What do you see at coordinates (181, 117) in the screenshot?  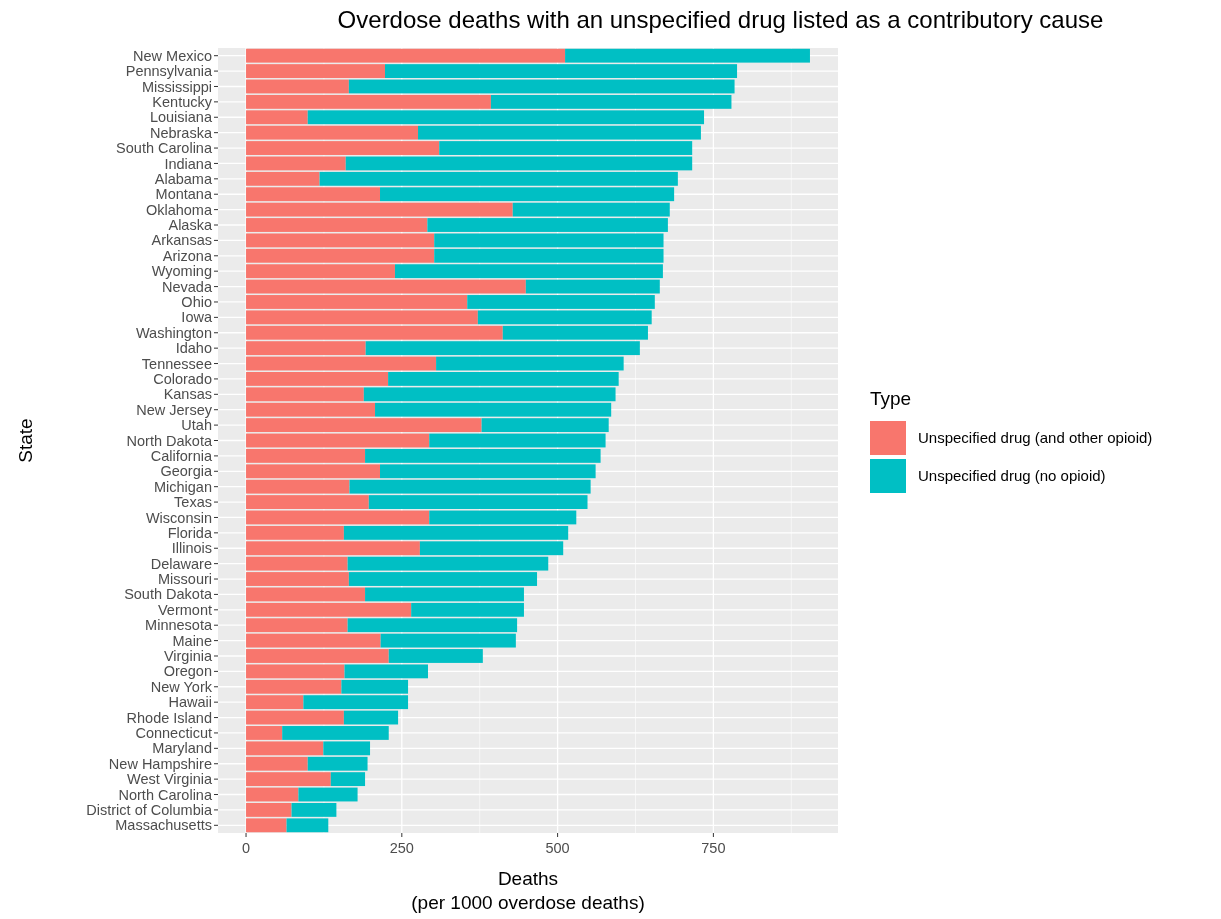 I see `y-tick-label: Louisiana` at bounding box center [181, 117].